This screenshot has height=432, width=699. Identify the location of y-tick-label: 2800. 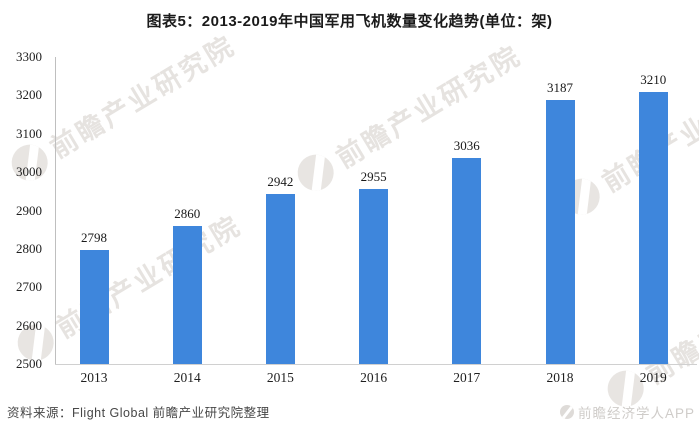
(29, 248).